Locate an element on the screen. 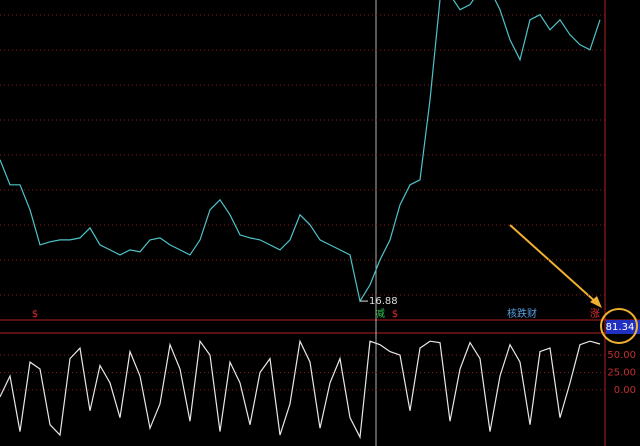  readout-box is located at coordinates (623, 327).